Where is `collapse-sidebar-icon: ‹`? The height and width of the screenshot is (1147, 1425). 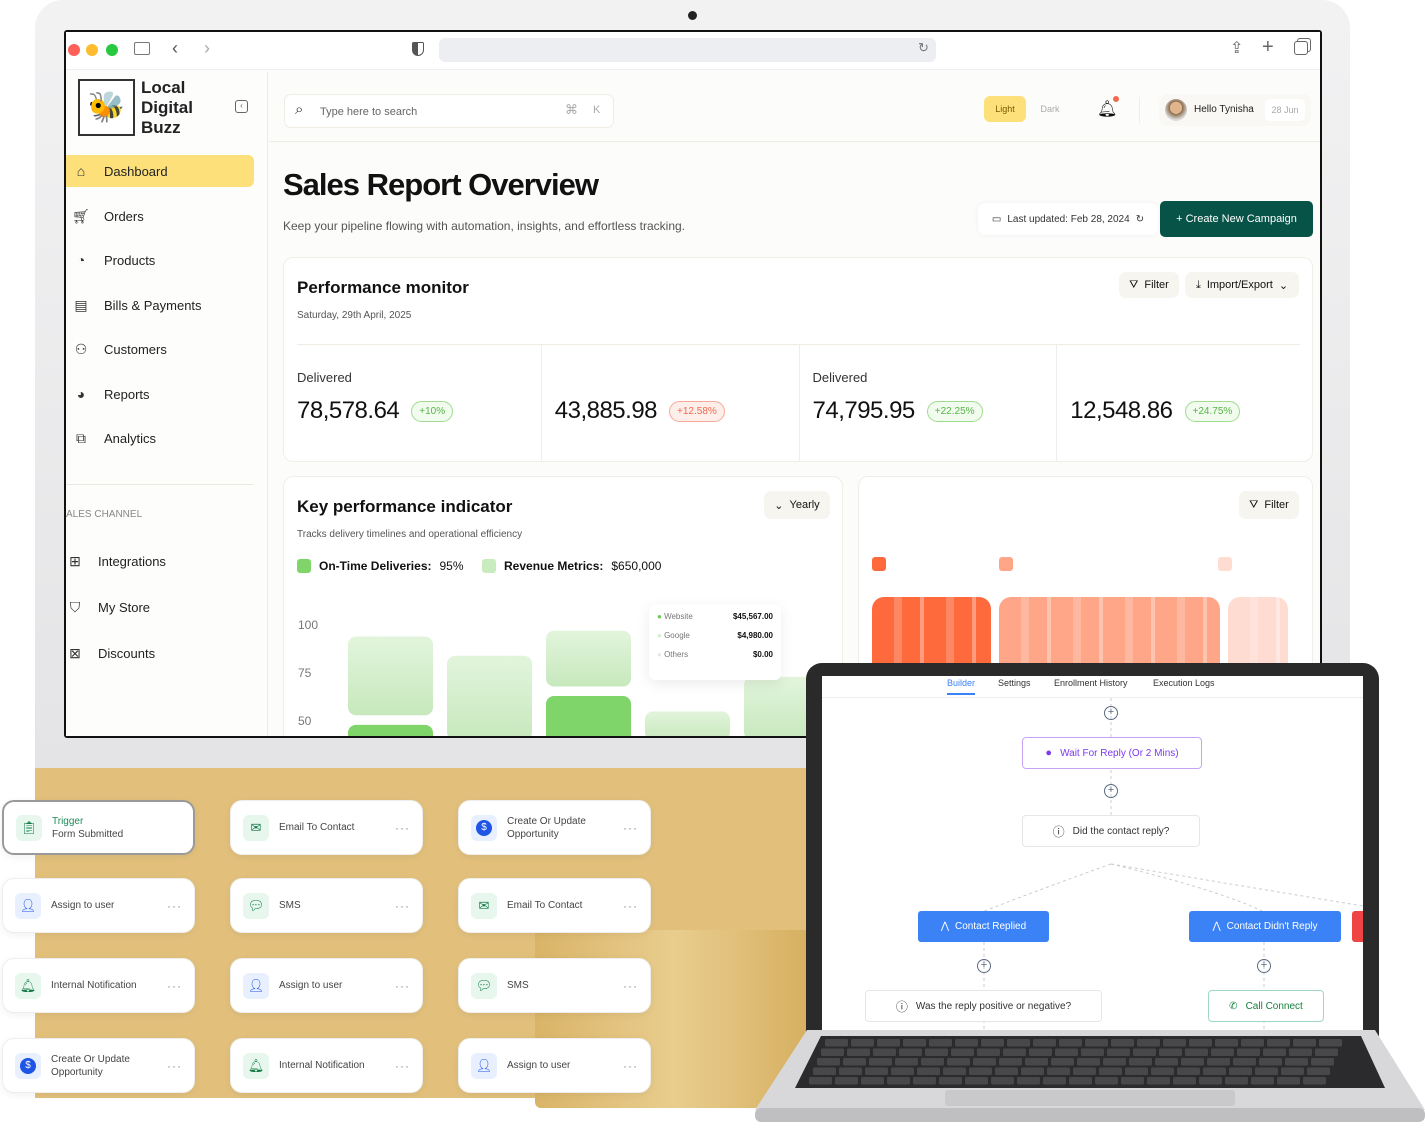 collapse-sidebar-icon: ‹ is located at coordinates (241, 106).